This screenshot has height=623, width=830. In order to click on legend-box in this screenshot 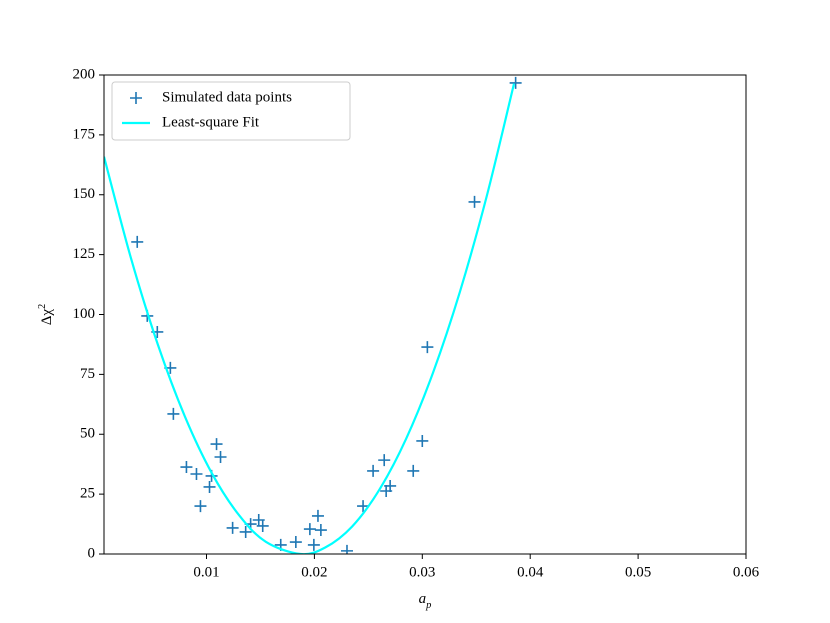, I will do `click(231, 111)`.